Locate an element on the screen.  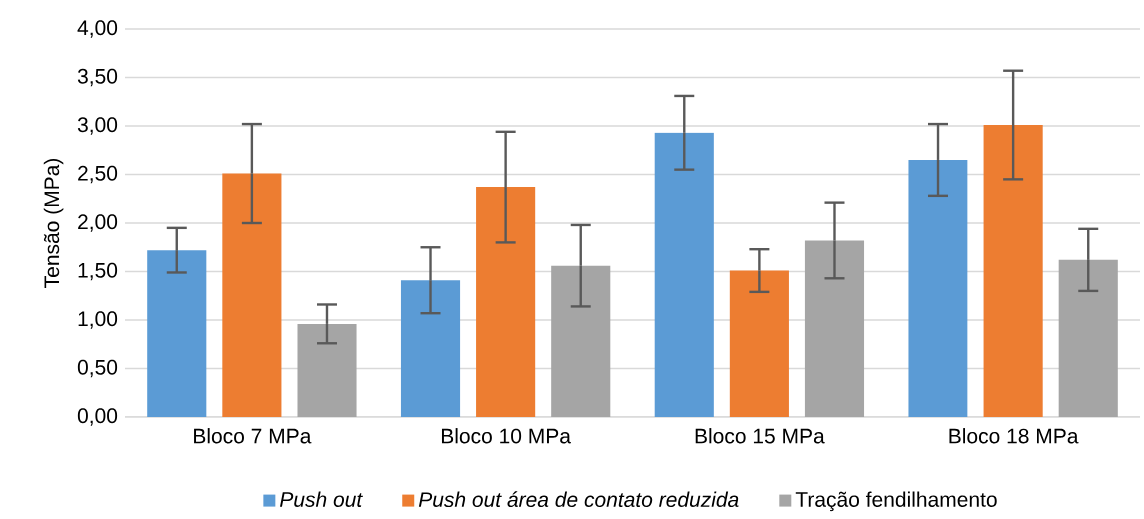
x-tick-label: Bloco 18 MPa is located at coordinates (1014, 436).